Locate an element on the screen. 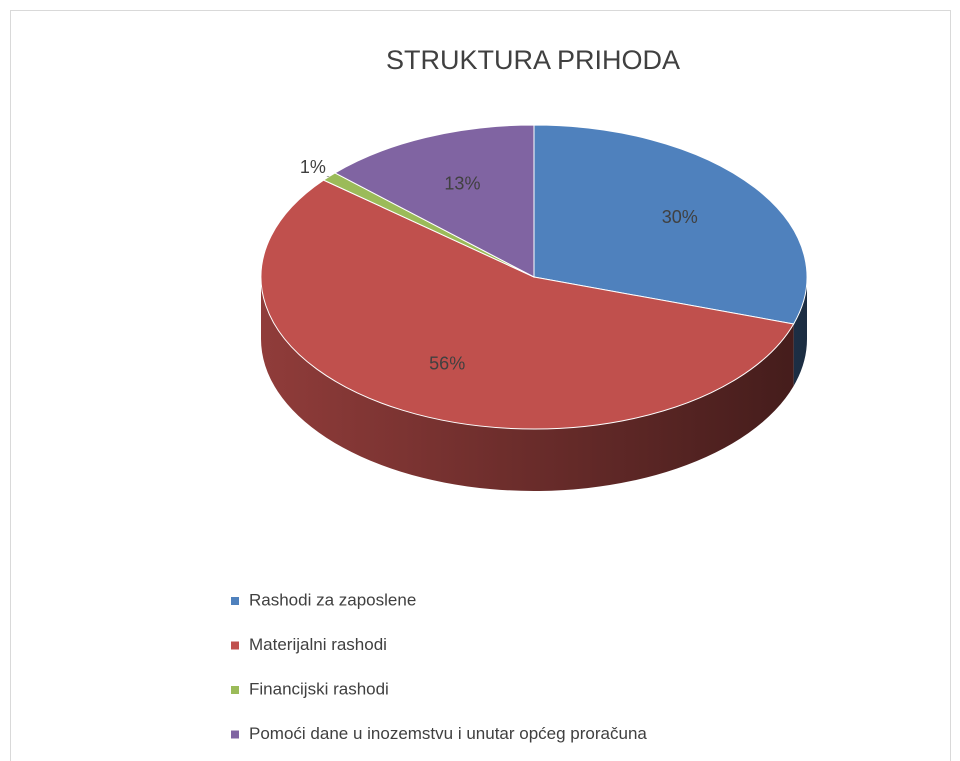 The height and width of the screenshot is (761, 960). legend-label: Rashodi za zaposlene is located at coordinates (332, 599).